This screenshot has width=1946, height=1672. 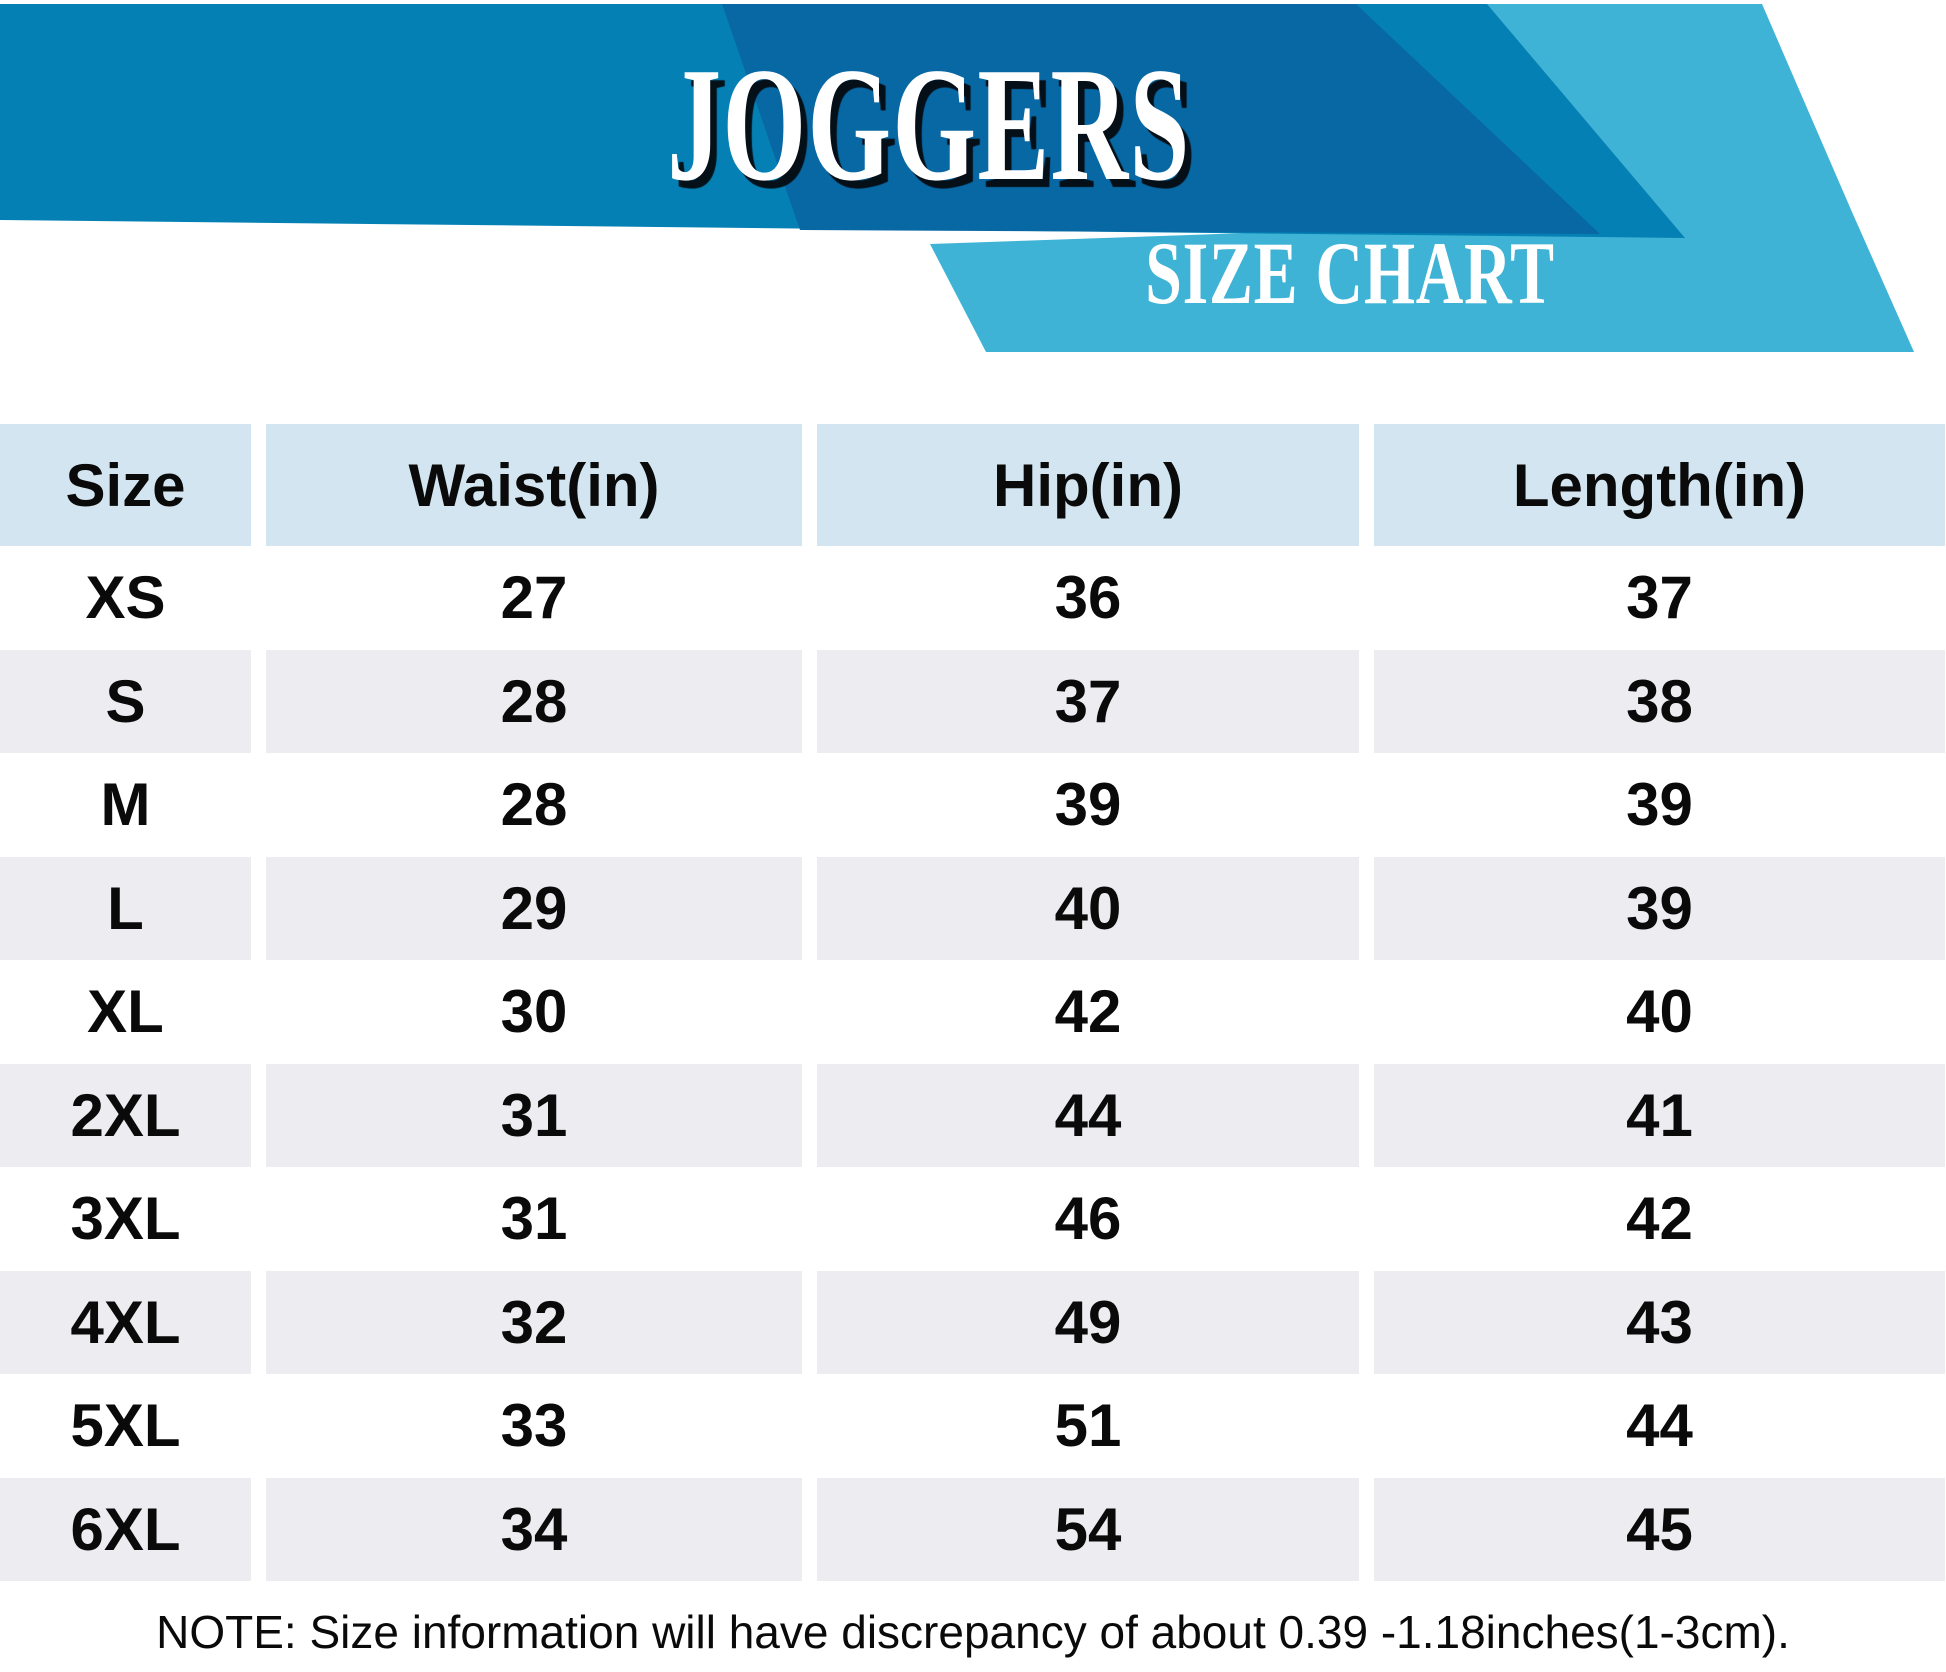 What do you see at coordinates (1659, 1012) in the screenshot?
I see `length-cell: 40` at bounding box center [1659, 1012].